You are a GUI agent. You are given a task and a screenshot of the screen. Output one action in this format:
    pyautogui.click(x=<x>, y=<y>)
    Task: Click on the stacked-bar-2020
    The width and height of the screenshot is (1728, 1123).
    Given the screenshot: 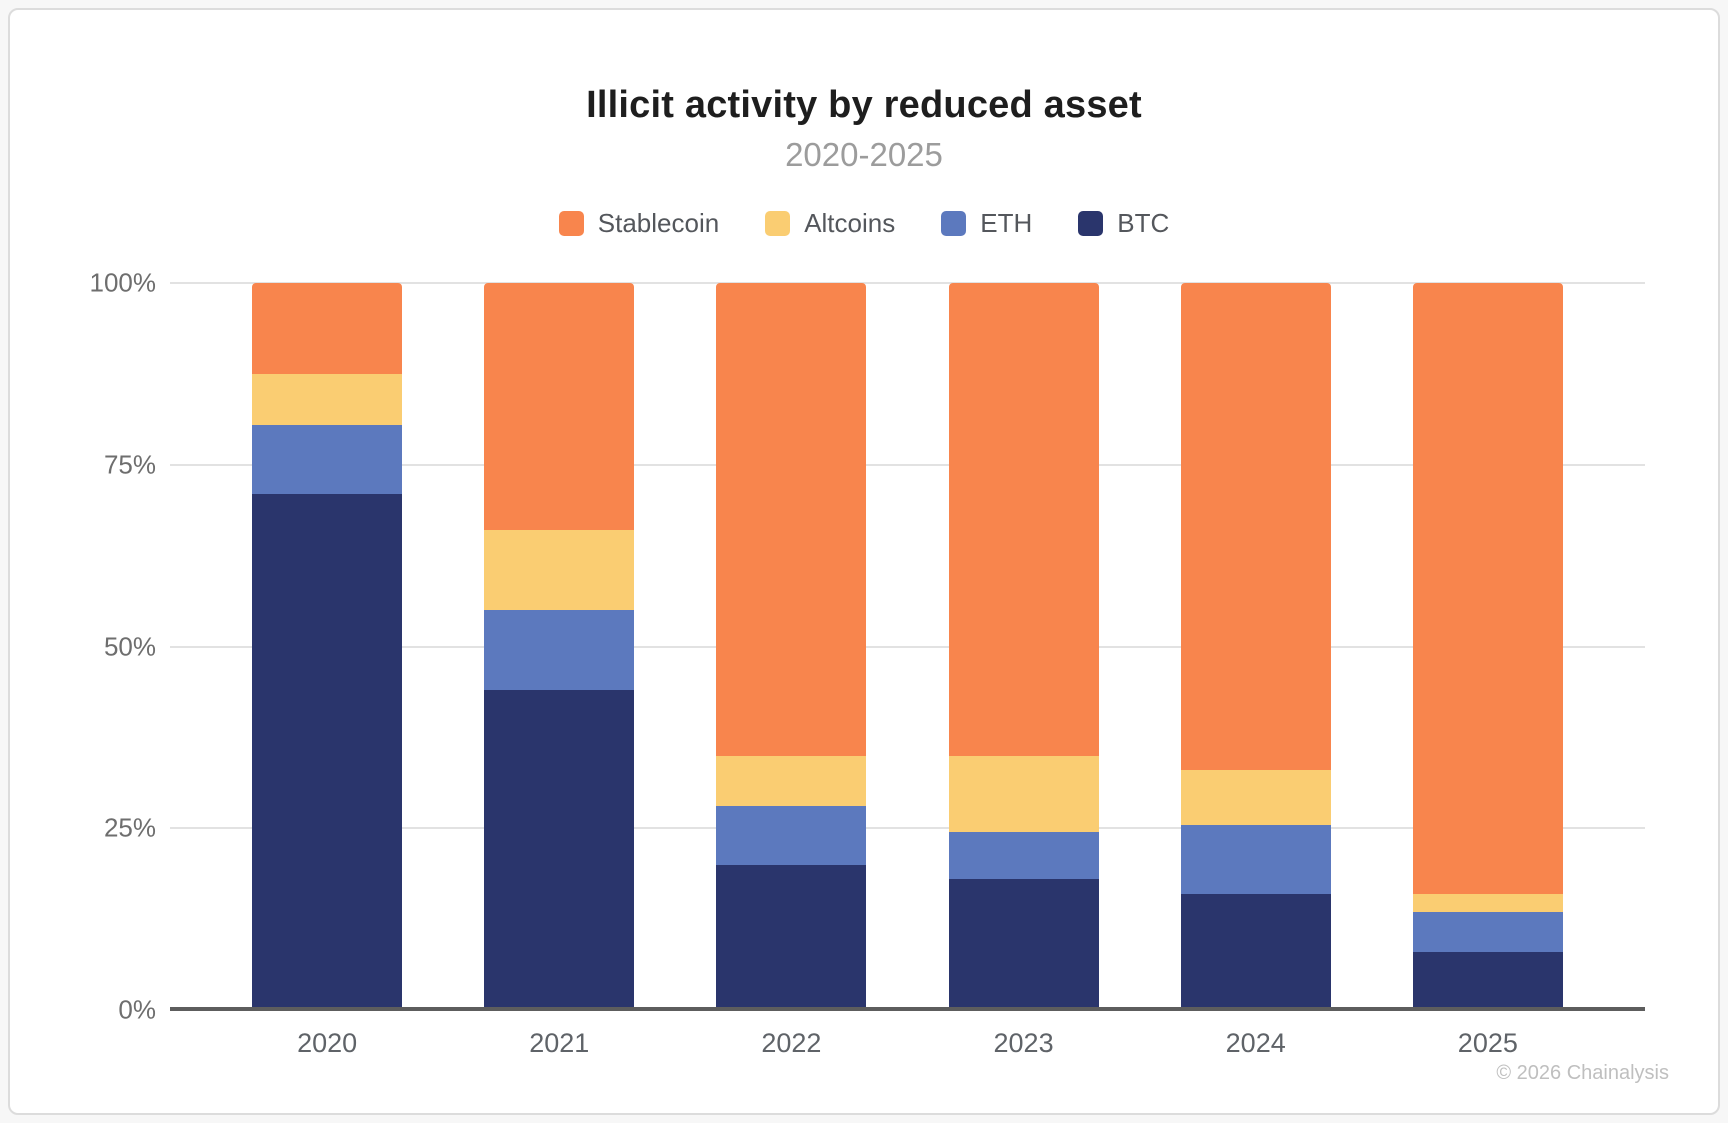 What is the action you would take?
    pyautogui.click(x=327, y=646)
    